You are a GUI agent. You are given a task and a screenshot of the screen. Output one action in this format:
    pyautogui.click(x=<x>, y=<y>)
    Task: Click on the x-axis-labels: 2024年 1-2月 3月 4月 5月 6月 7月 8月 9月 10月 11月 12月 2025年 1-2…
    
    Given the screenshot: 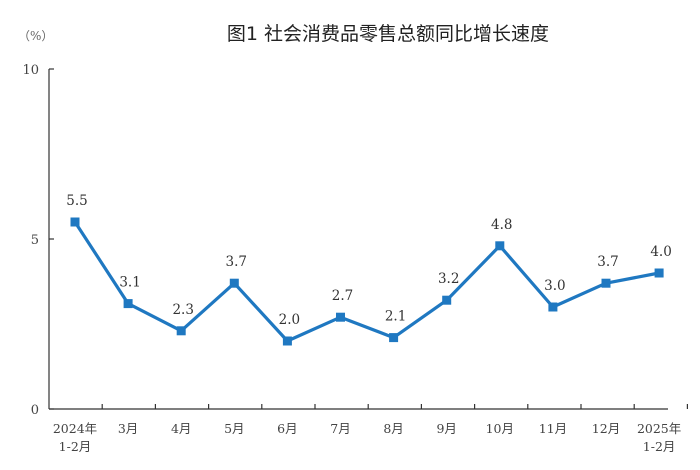 What is the action you would take?
    pyautogui.click(x=371, y=429)
    